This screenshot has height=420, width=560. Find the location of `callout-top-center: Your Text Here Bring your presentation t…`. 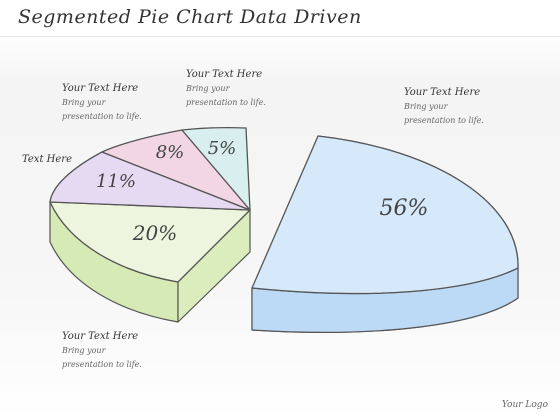

callout-top-center: Your Text Here Bring your presentation t… is located at coordinates (226, 88).